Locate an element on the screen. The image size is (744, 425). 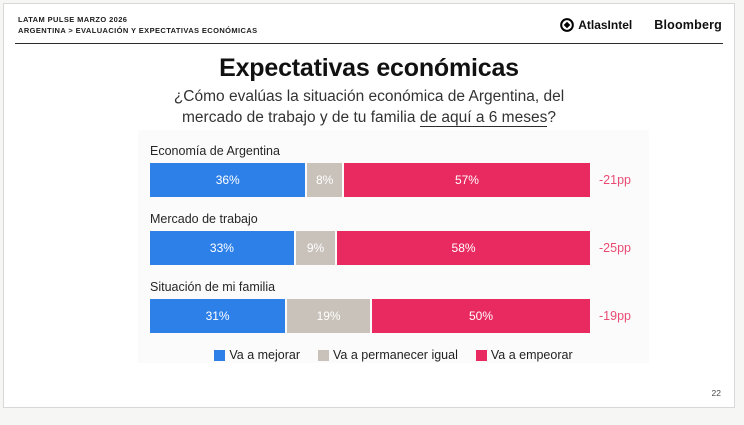
bar-segment: 9% is located at coordinates (315, 248).